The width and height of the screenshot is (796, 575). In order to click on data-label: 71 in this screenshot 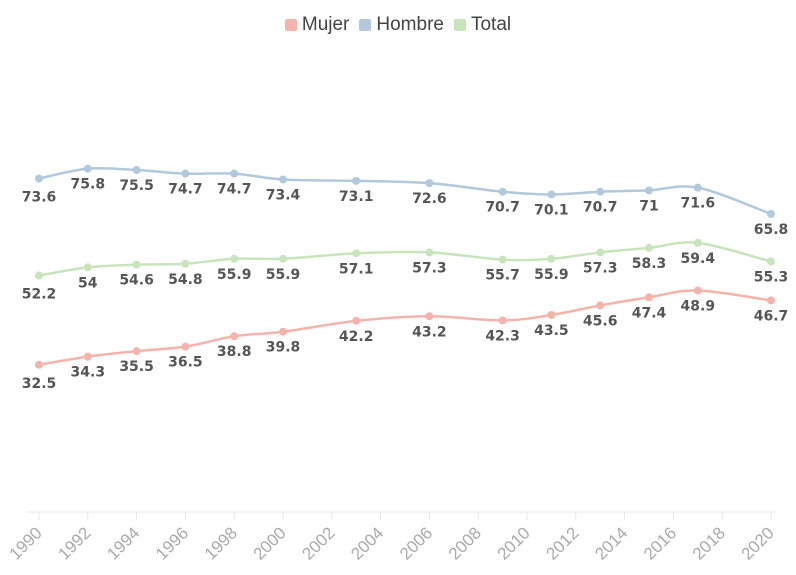, I will do `click(648, 206)`.